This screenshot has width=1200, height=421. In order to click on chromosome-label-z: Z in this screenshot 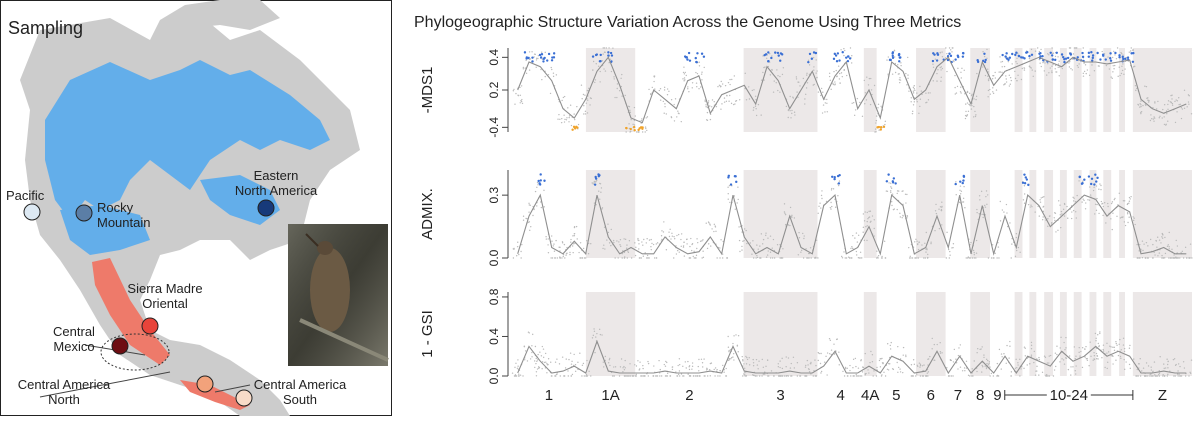, I will do `click(1162, 395)`.